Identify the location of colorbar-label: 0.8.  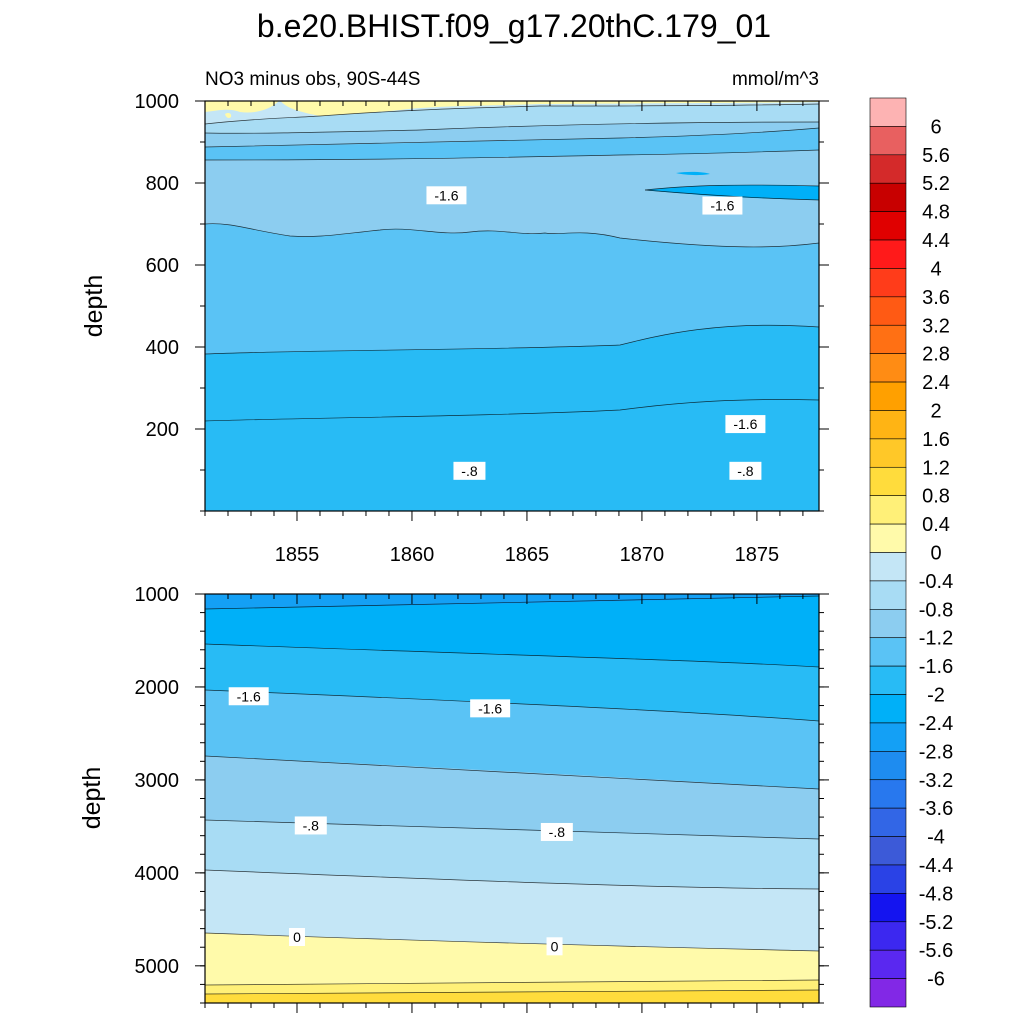
(936, 497).